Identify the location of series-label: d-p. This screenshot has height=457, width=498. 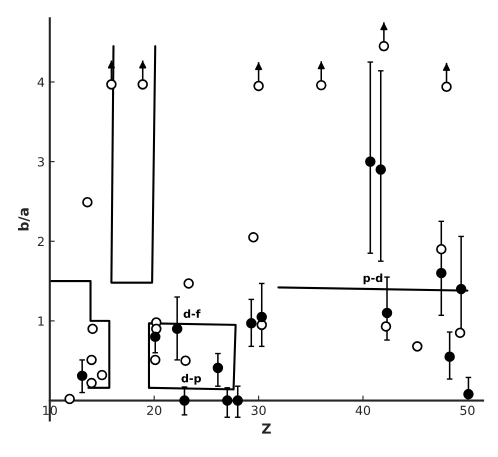
(192, 379).